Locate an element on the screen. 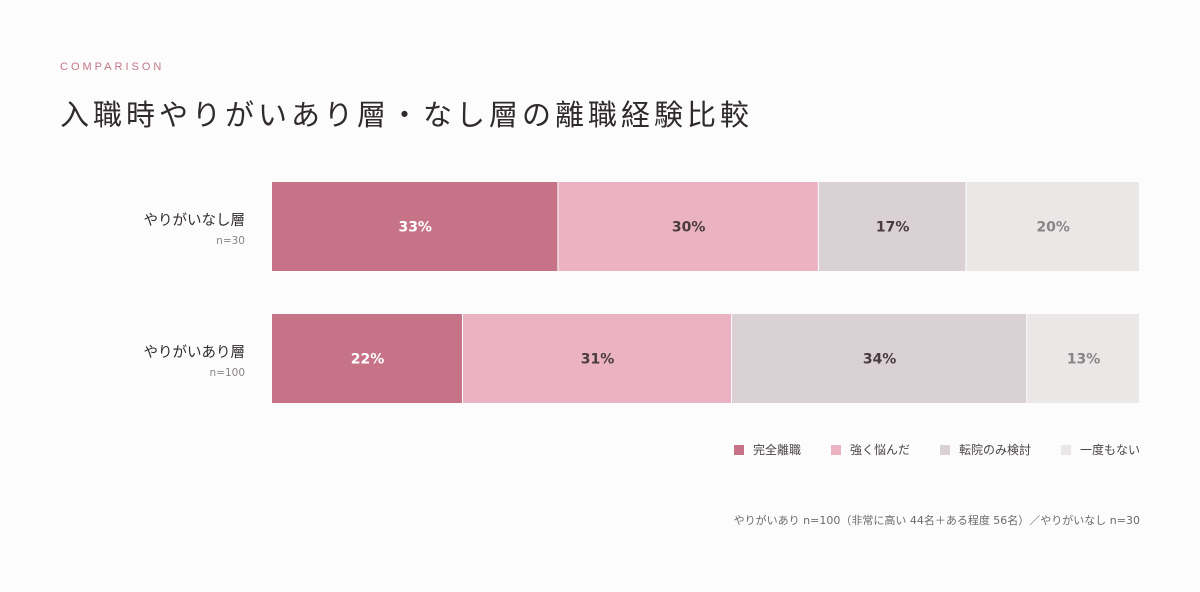  chart-title: 入職時やりがいあり層・なし層の離職経験比較 is located at coordinates (407, 115).